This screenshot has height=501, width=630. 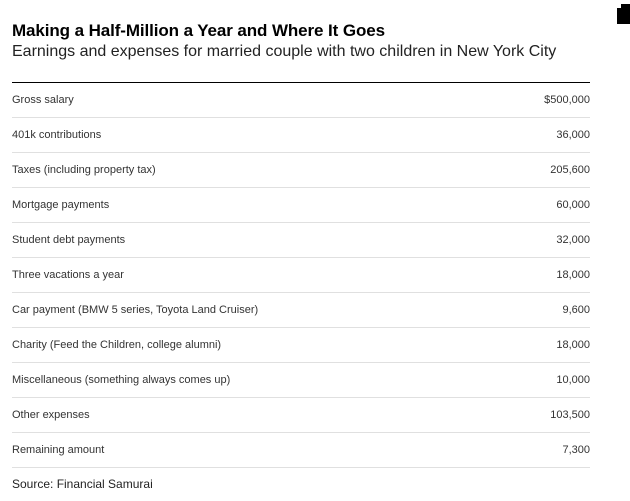 What do you see at coordinates (301, 135) in the screenshot?
I see `table-row: 401k contributions 36,000` at bounding box center [301, 135].